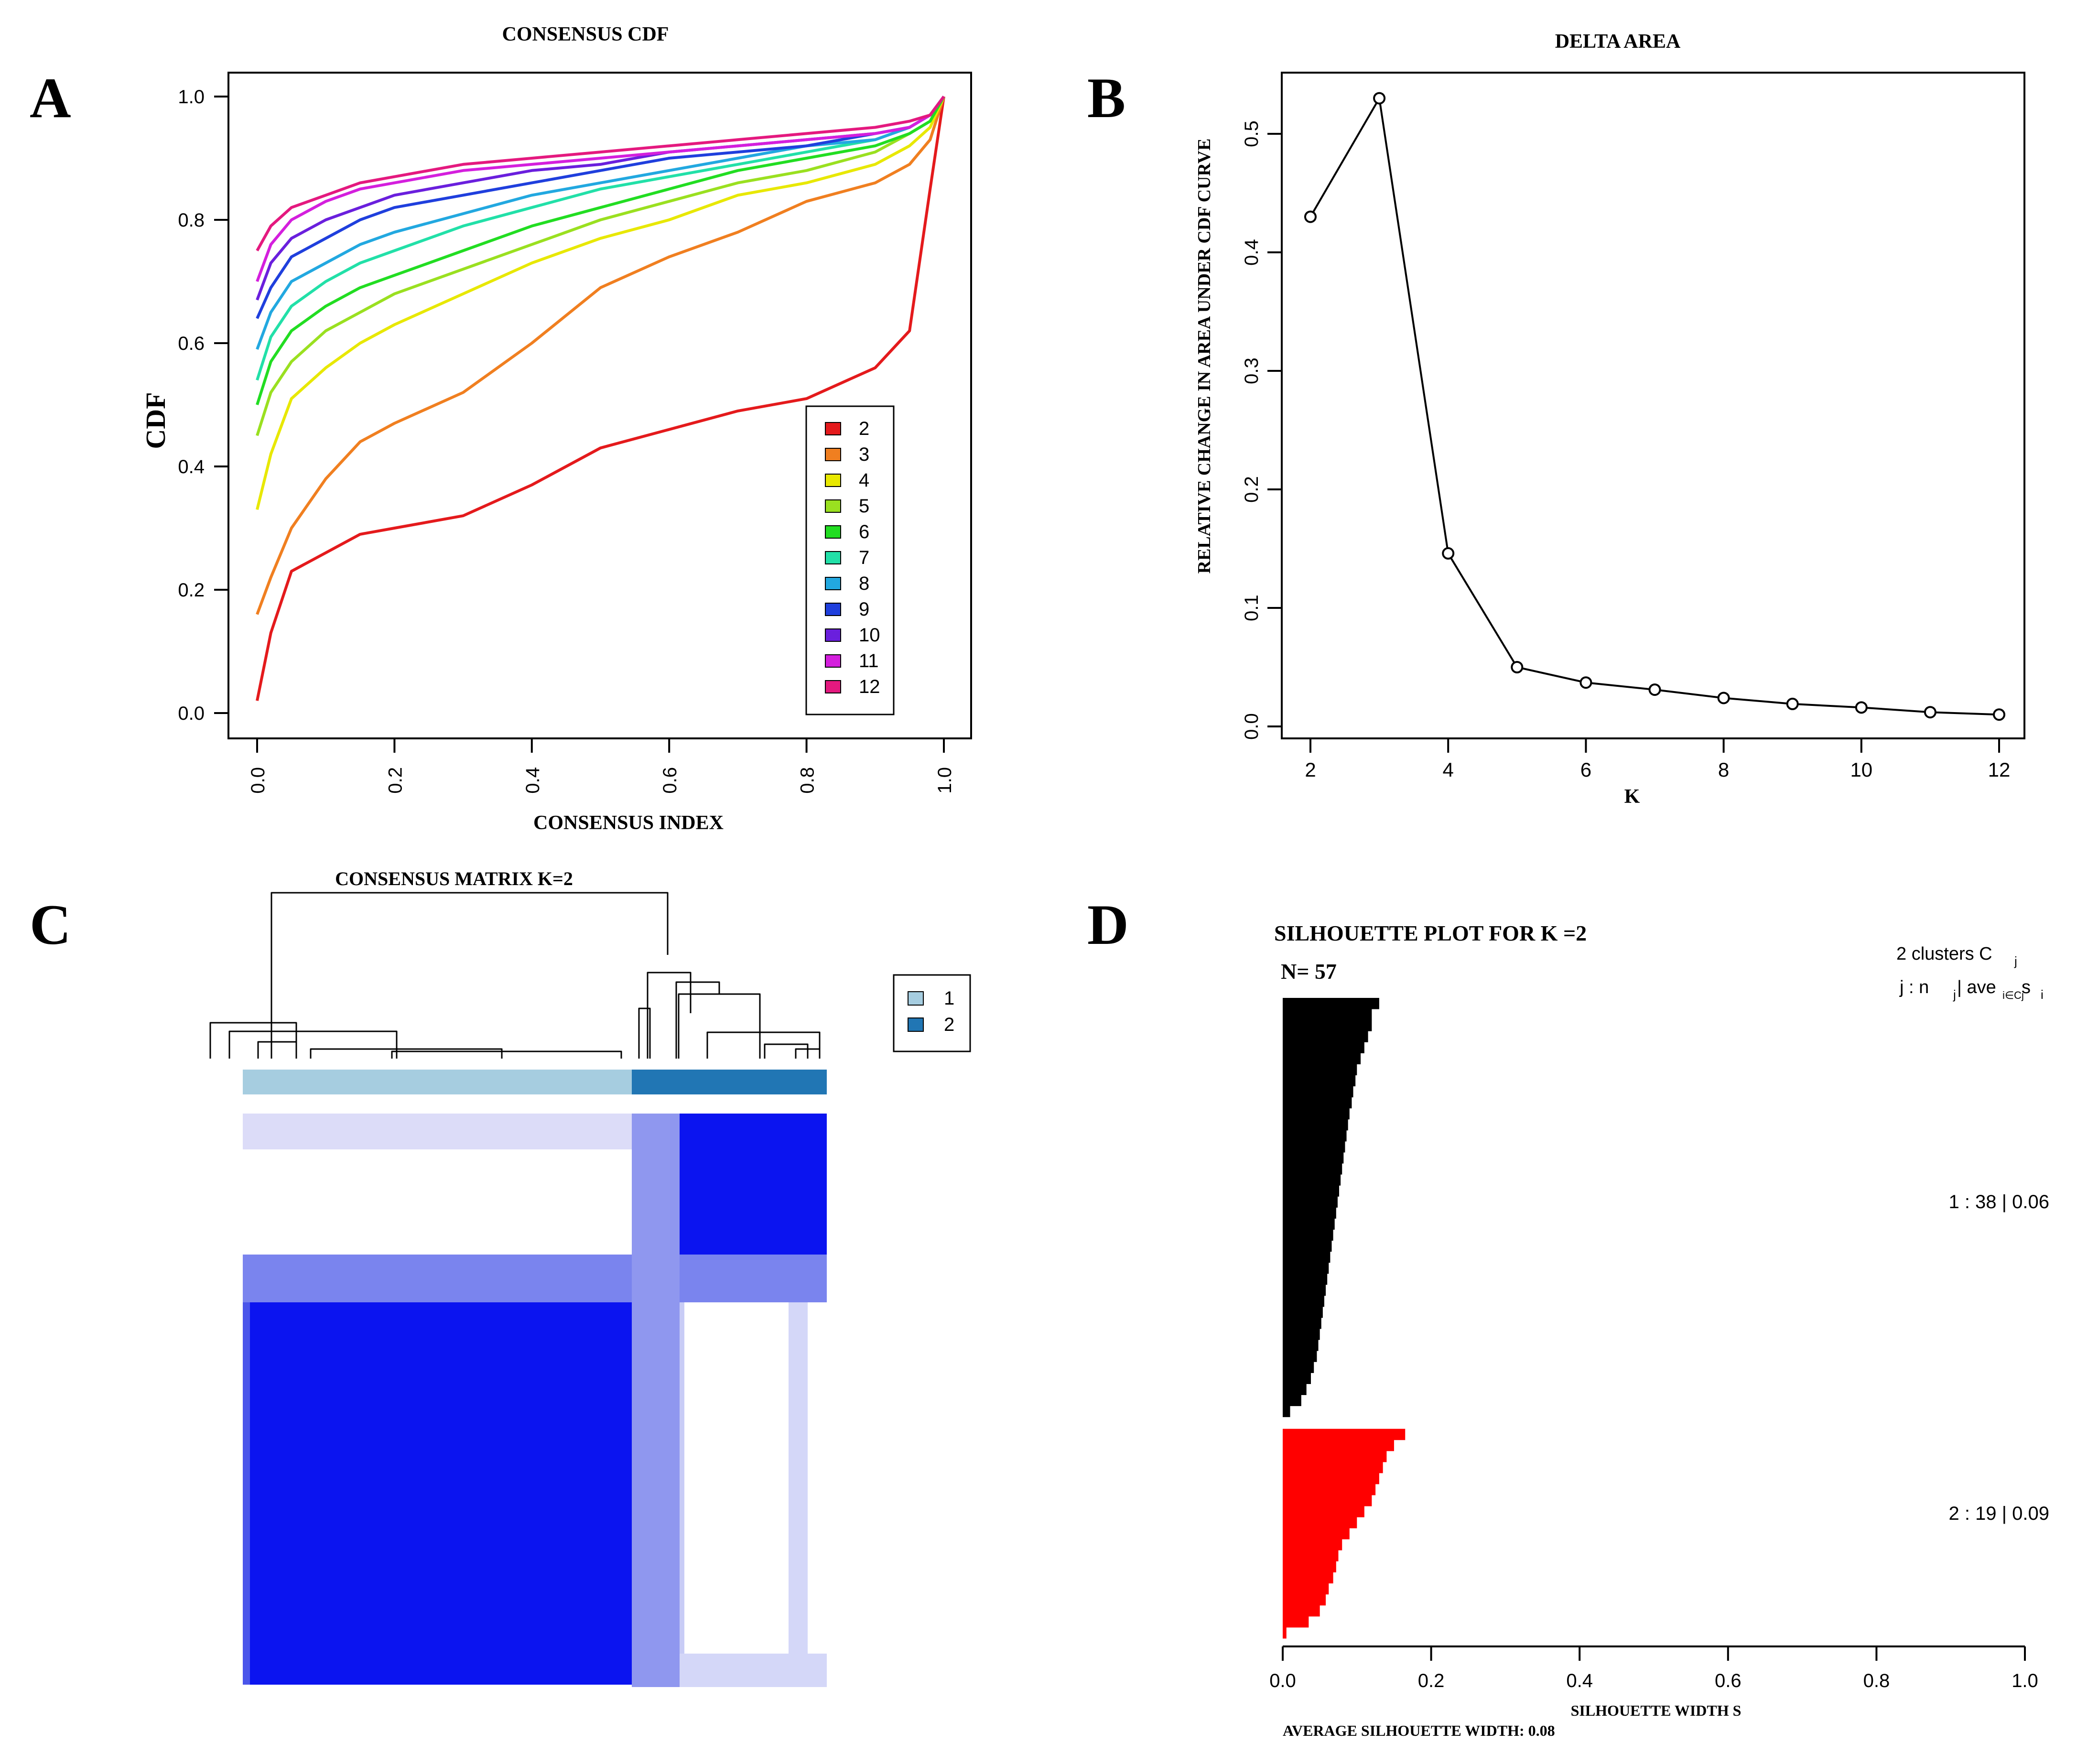 The width and height of the screenshot is (2077, 1764). I want to click on legend-label-a: 2, so click(864, 428).